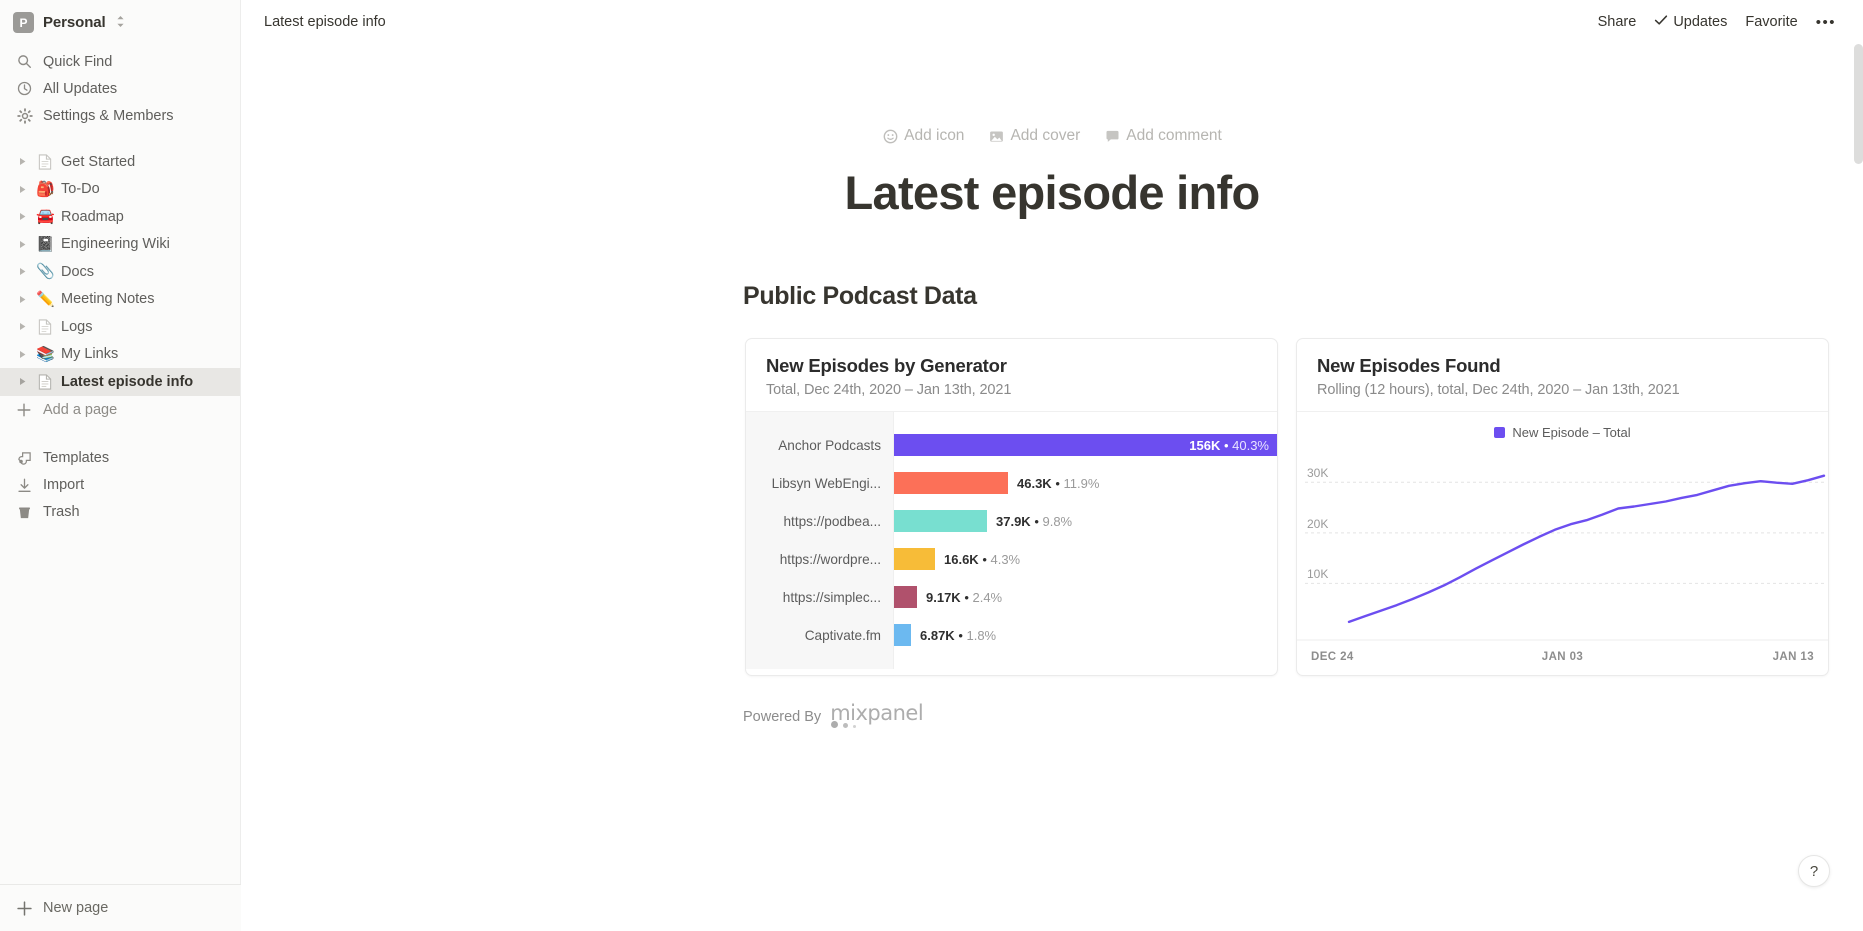 The height and width of the screenshot is (931, 1863). I want to click on add-comment-button: Add comment, so click(1163, 136).